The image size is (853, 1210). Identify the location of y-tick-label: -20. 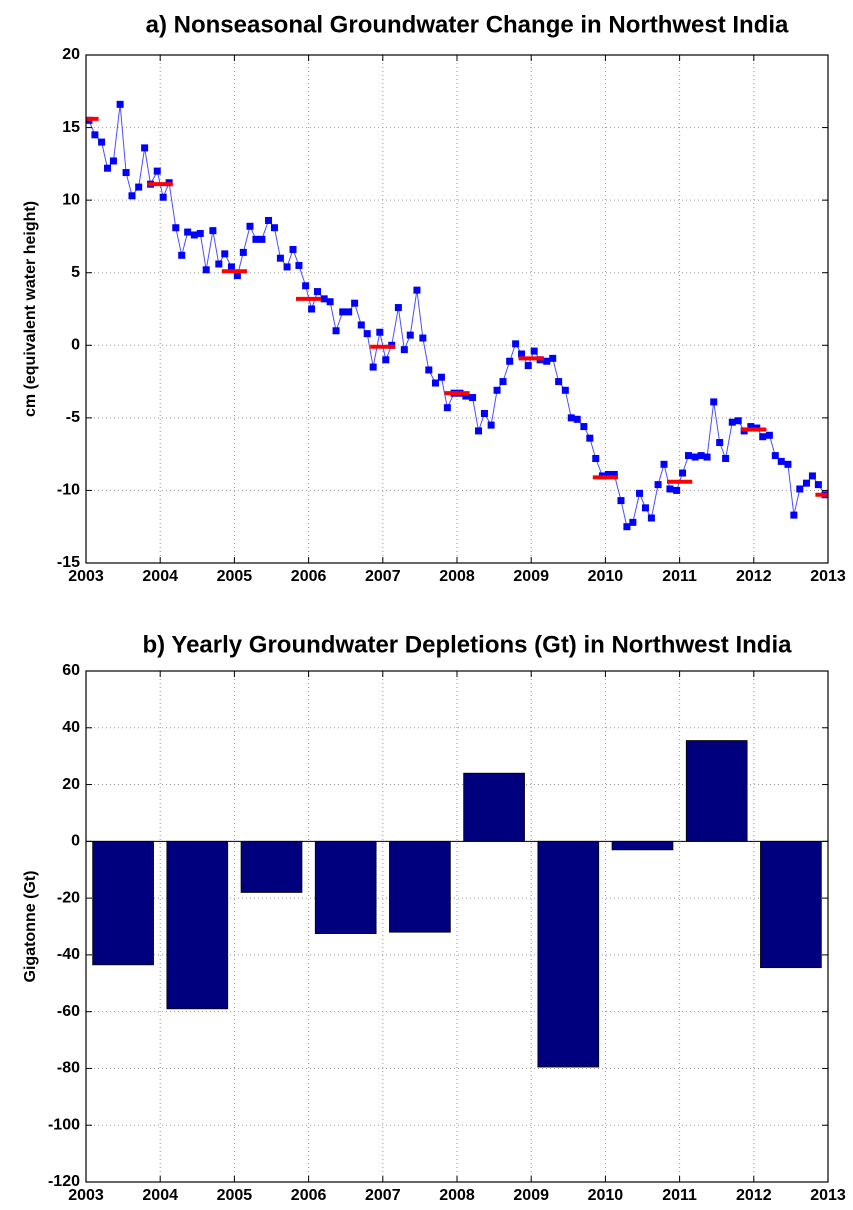
(68, 897).